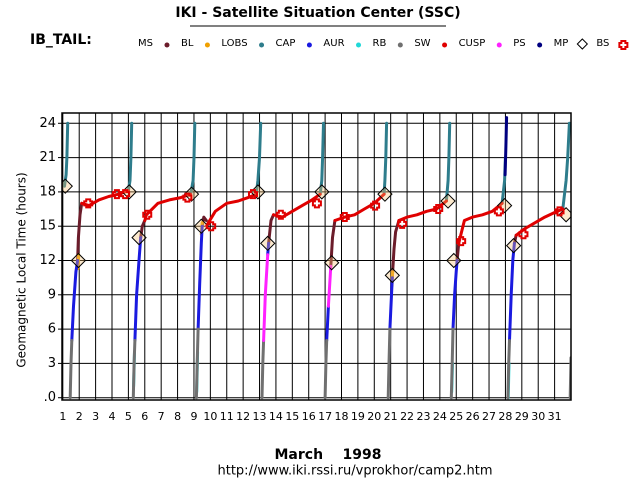 The width and height of the screenshot is (636, 500). I want to click on x-tick-label: 22, so click(407, 416).